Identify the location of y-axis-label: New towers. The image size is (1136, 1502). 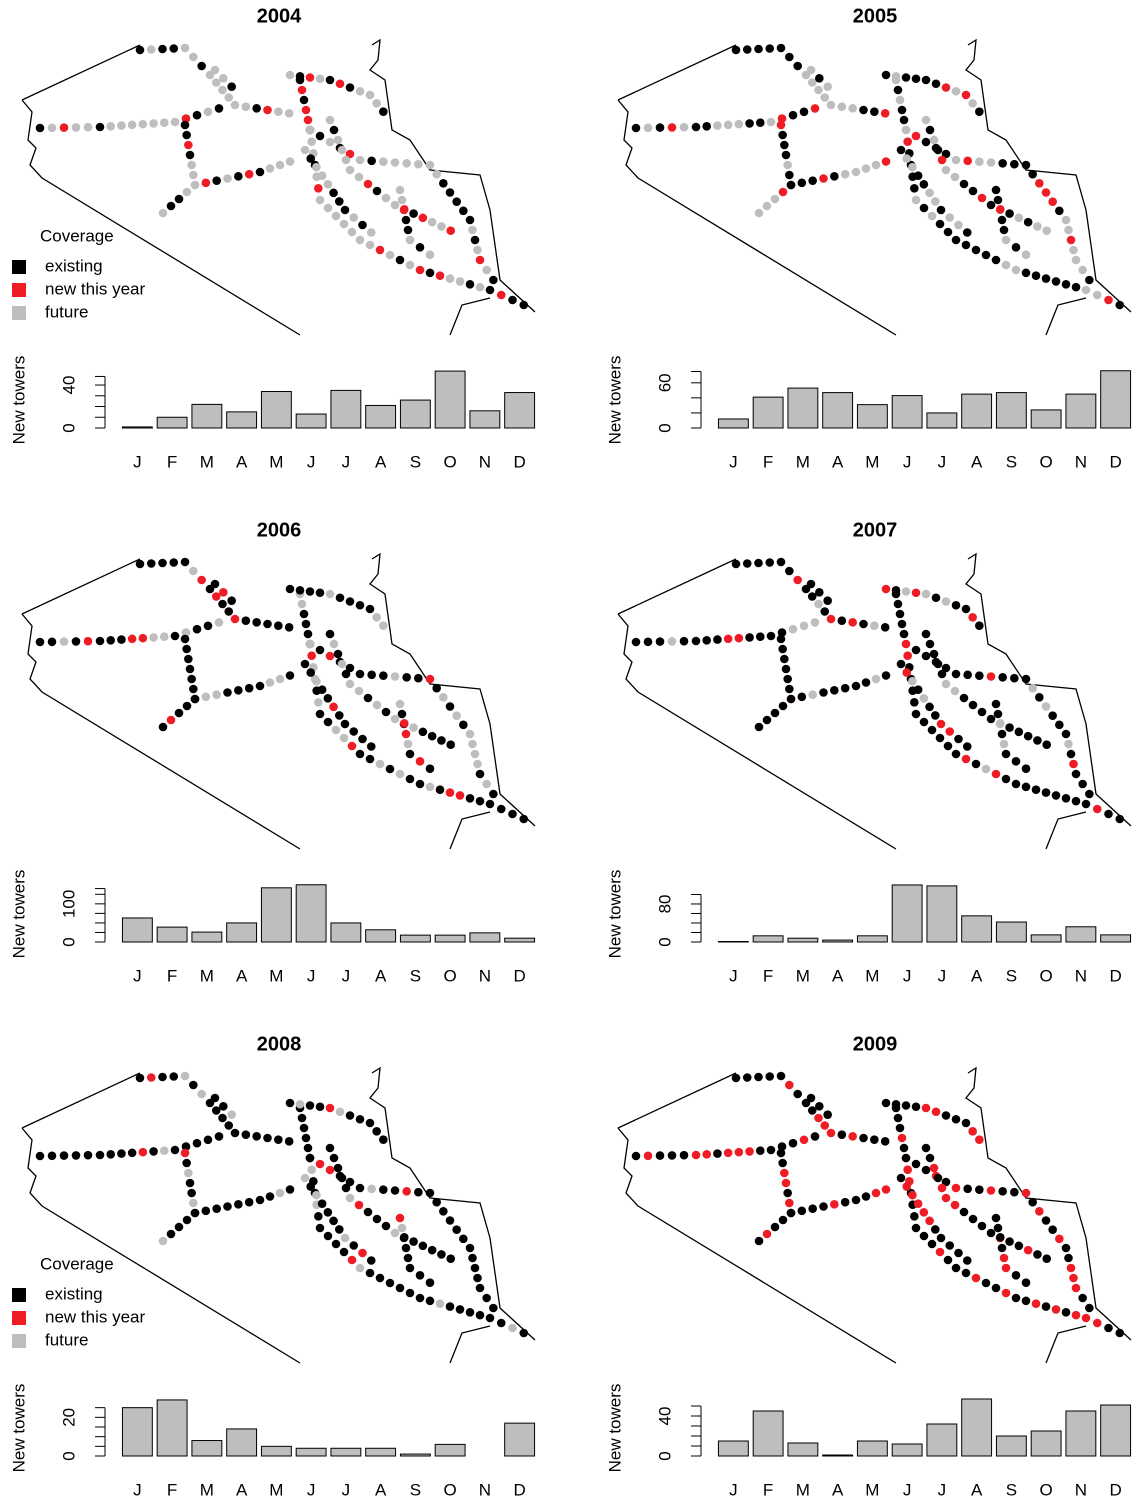
(614, 914).